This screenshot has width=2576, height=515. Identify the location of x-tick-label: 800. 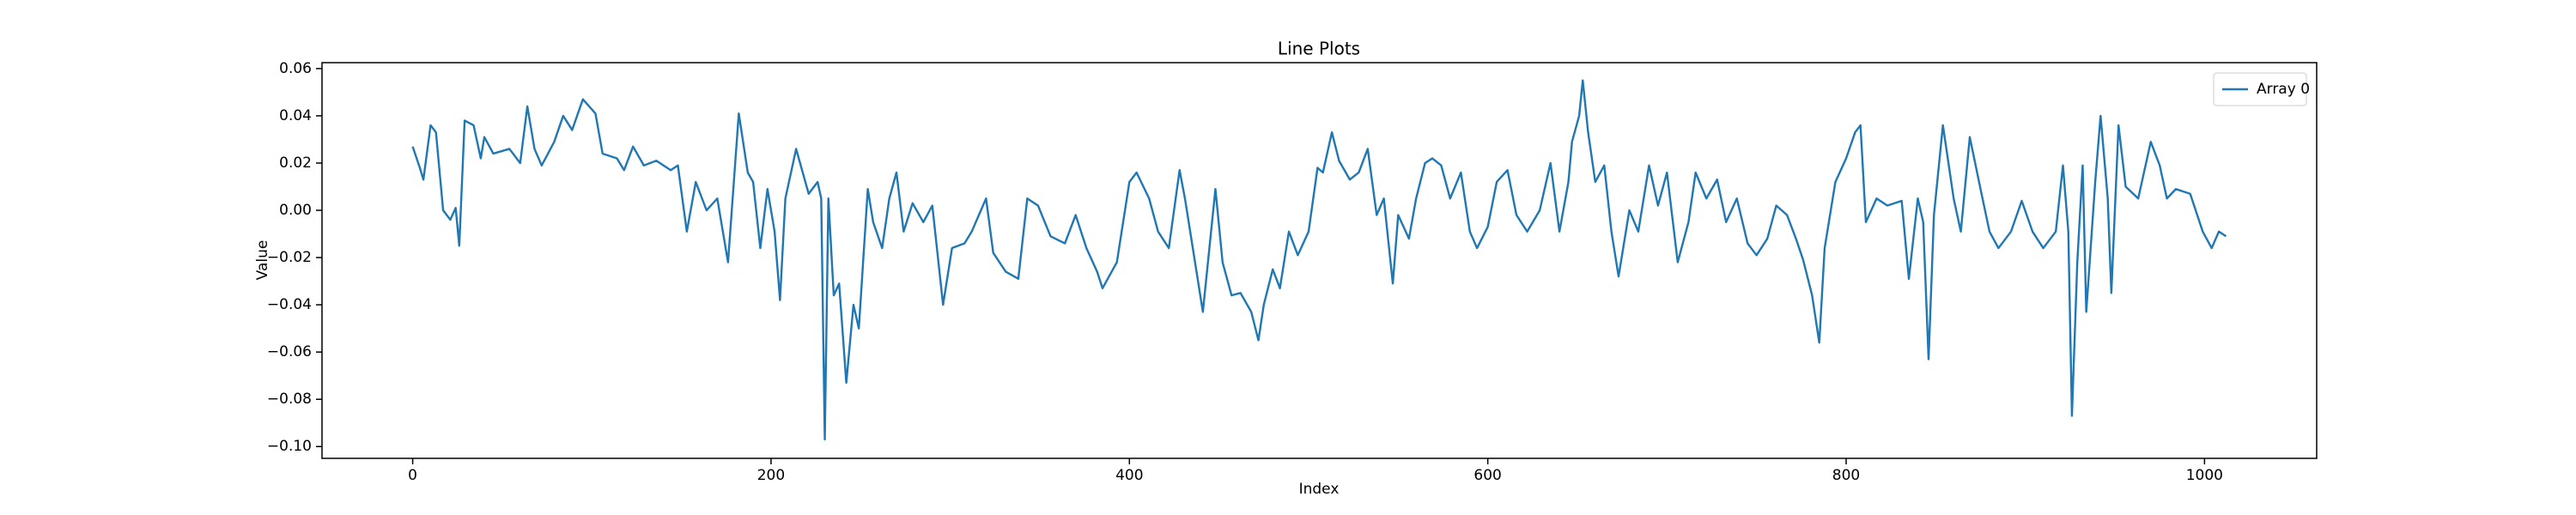
(1846, 475).